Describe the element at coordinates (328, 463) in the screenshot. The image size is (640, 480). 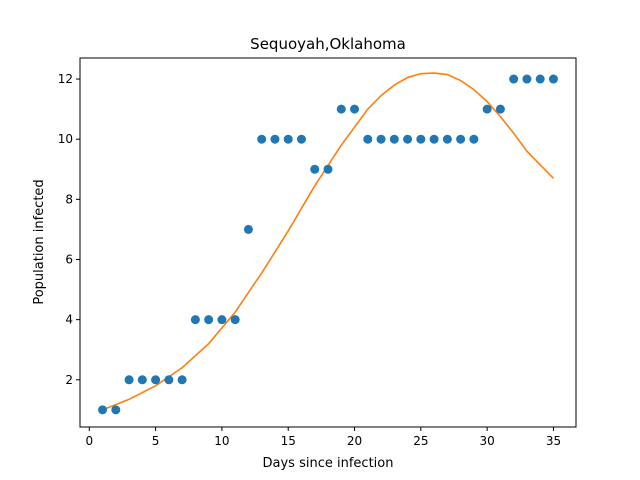
I see `x-axis-label: Days since infection` at that location.